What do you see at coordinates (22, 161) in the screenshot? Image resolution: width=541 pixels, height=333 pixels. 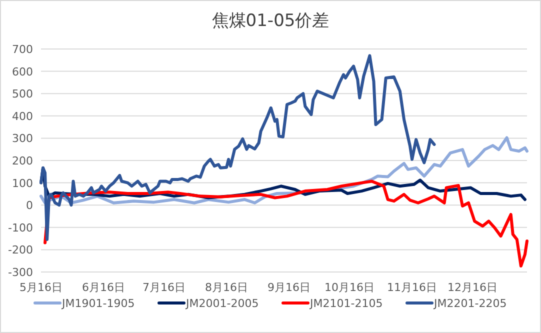 I see `y-tick-label: 200` at bounding box center [22, 161].